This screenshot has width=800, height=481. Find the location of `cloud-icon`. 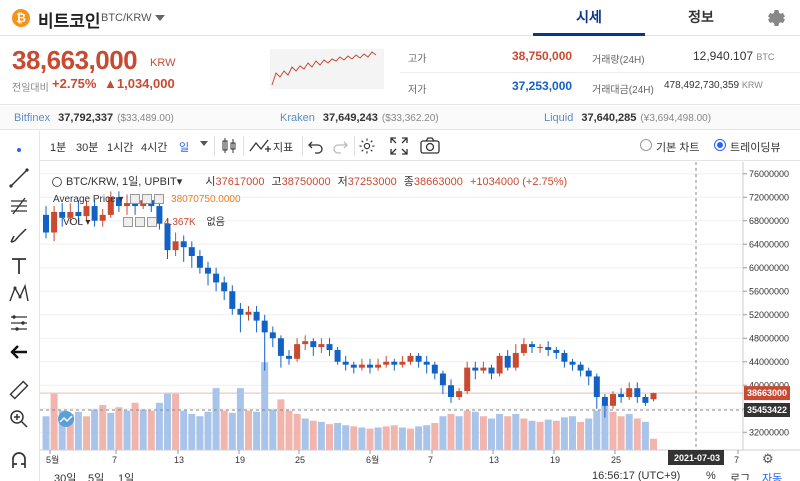

cloud-icon is located at coordinates (66, 419).